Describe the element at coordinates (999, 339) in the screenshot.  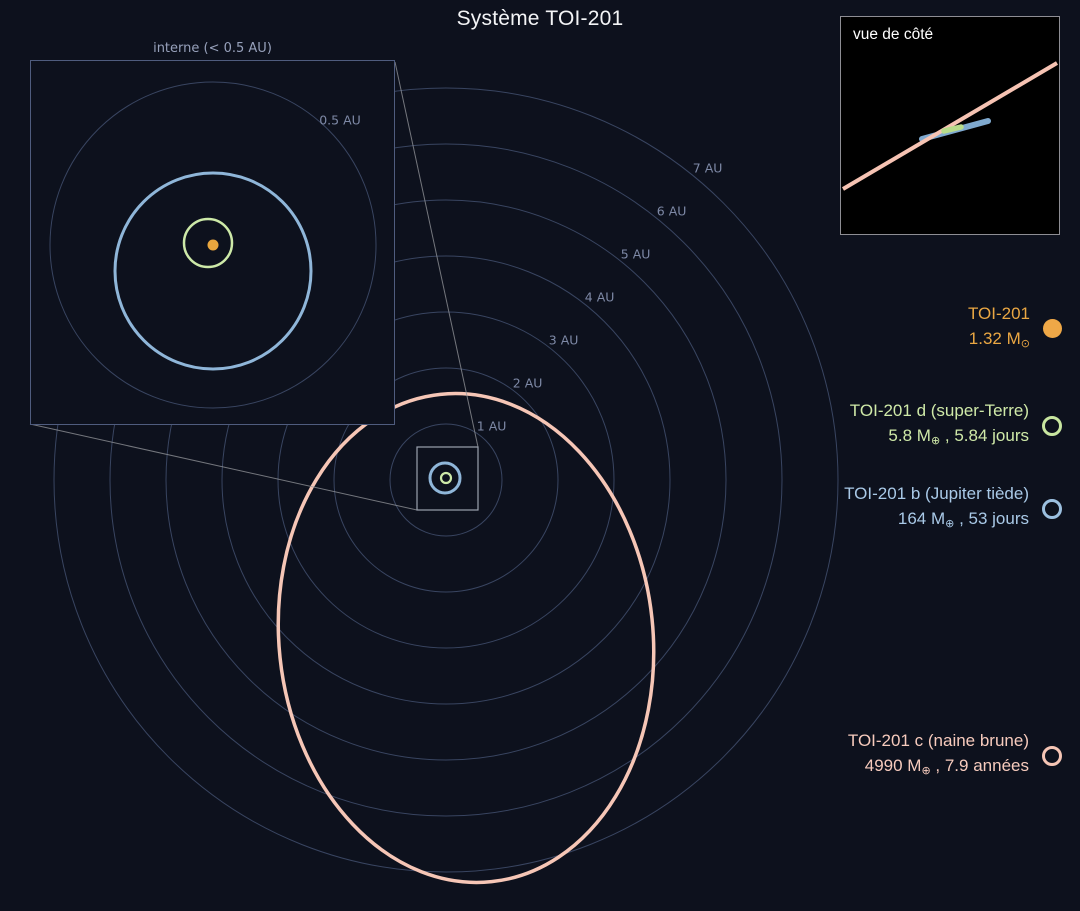
I see `legend-star-mass: 1.32 M⊙` at that location.